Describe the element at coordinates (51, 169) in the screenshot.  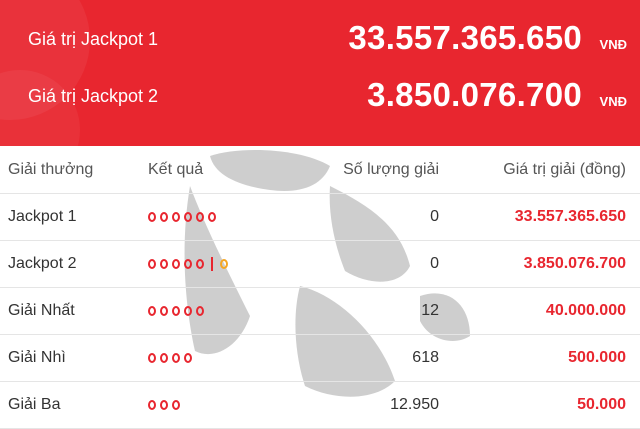
I see `header-prize: Giải thưởng` at that location.